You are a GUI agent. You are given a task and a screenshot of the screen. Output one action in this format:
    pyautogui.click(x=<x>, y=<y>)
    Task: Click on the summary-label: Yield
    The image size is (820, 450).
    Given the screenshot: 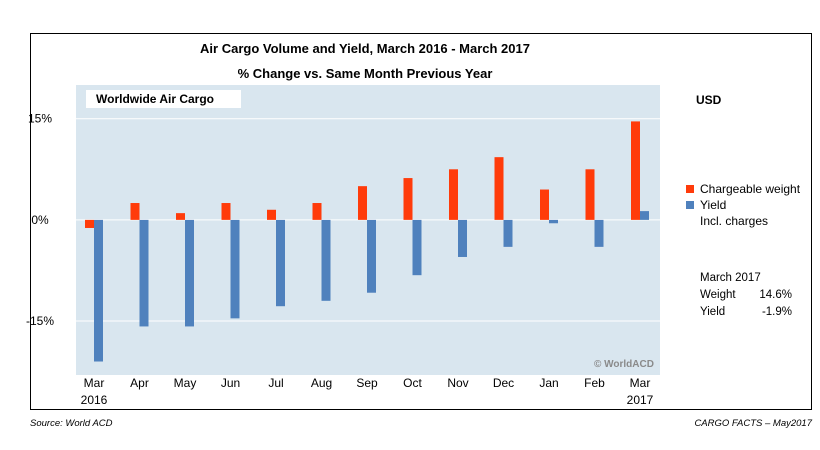 What is the action you would take?
    pyautogui.click(x=713, y=312)
    